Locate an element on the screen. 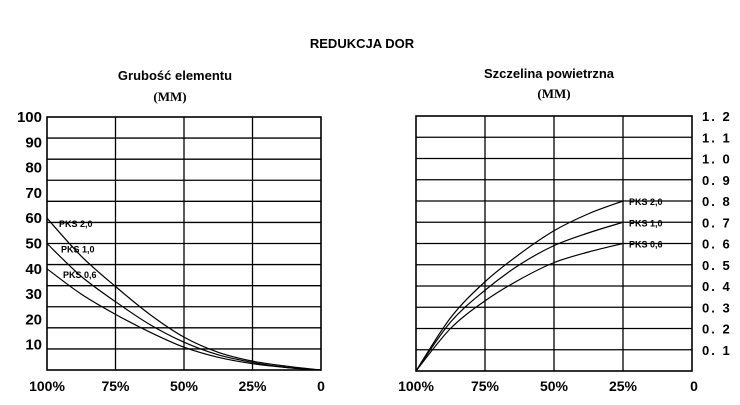 The height and width of the screenshot is (405, 740). left-series-label: PKS 2,0 is located at coordinates (76, 224).